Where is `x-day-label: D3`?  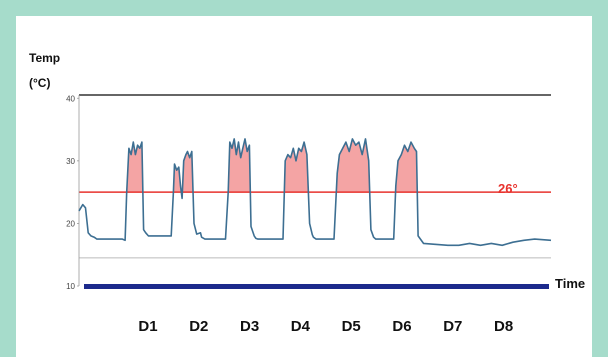
x-day-label: D3 is located at coordinates (249, 326).